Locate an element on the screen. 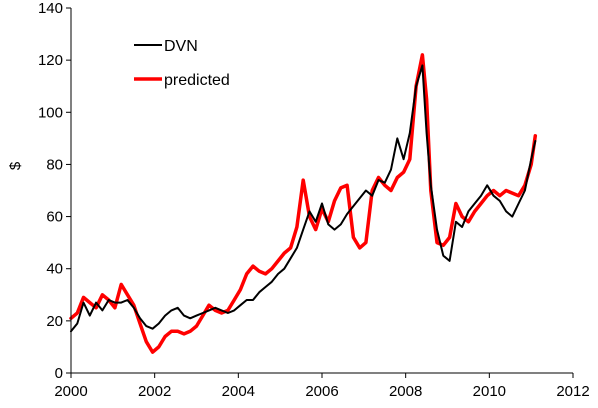 The image size is (598, 408). y-tick-label: 80 is located at coordinates (54, 164).